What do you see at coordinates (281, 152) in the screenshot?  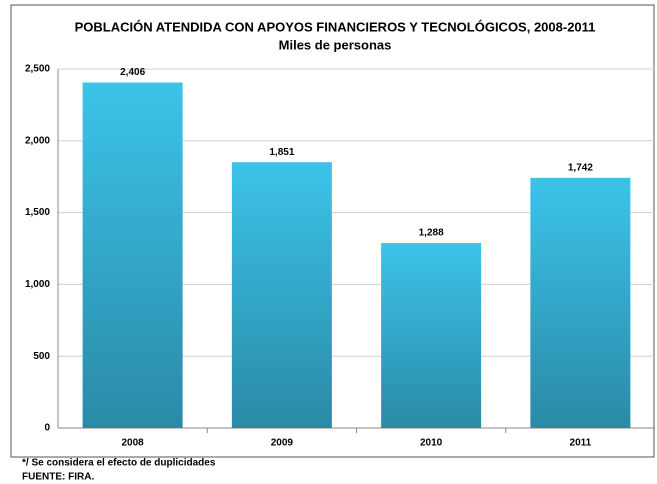 I see `data-label: 1,851` at bounding box center [281, 152].